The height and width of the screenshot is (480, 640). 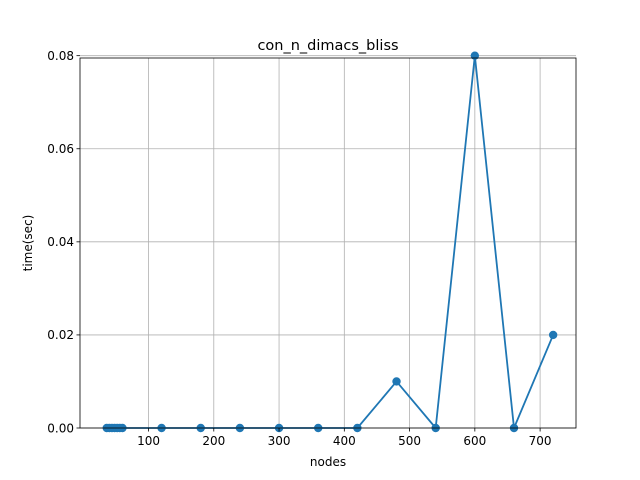 What do you see at coordinates (148, 441) in the screenshot?
I see `x-tick-label: 100` at bounding box center [148, 441].